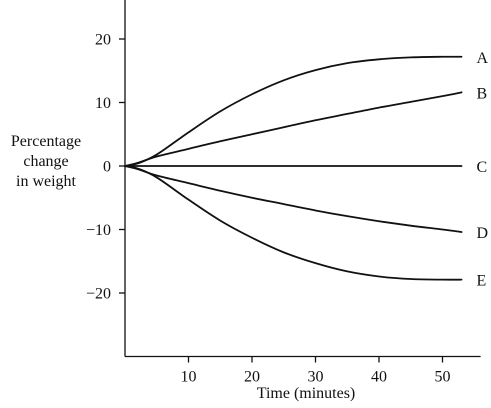 This screenshot has height=408, width=491. I want to click on series-line-d, so click(293, 199).